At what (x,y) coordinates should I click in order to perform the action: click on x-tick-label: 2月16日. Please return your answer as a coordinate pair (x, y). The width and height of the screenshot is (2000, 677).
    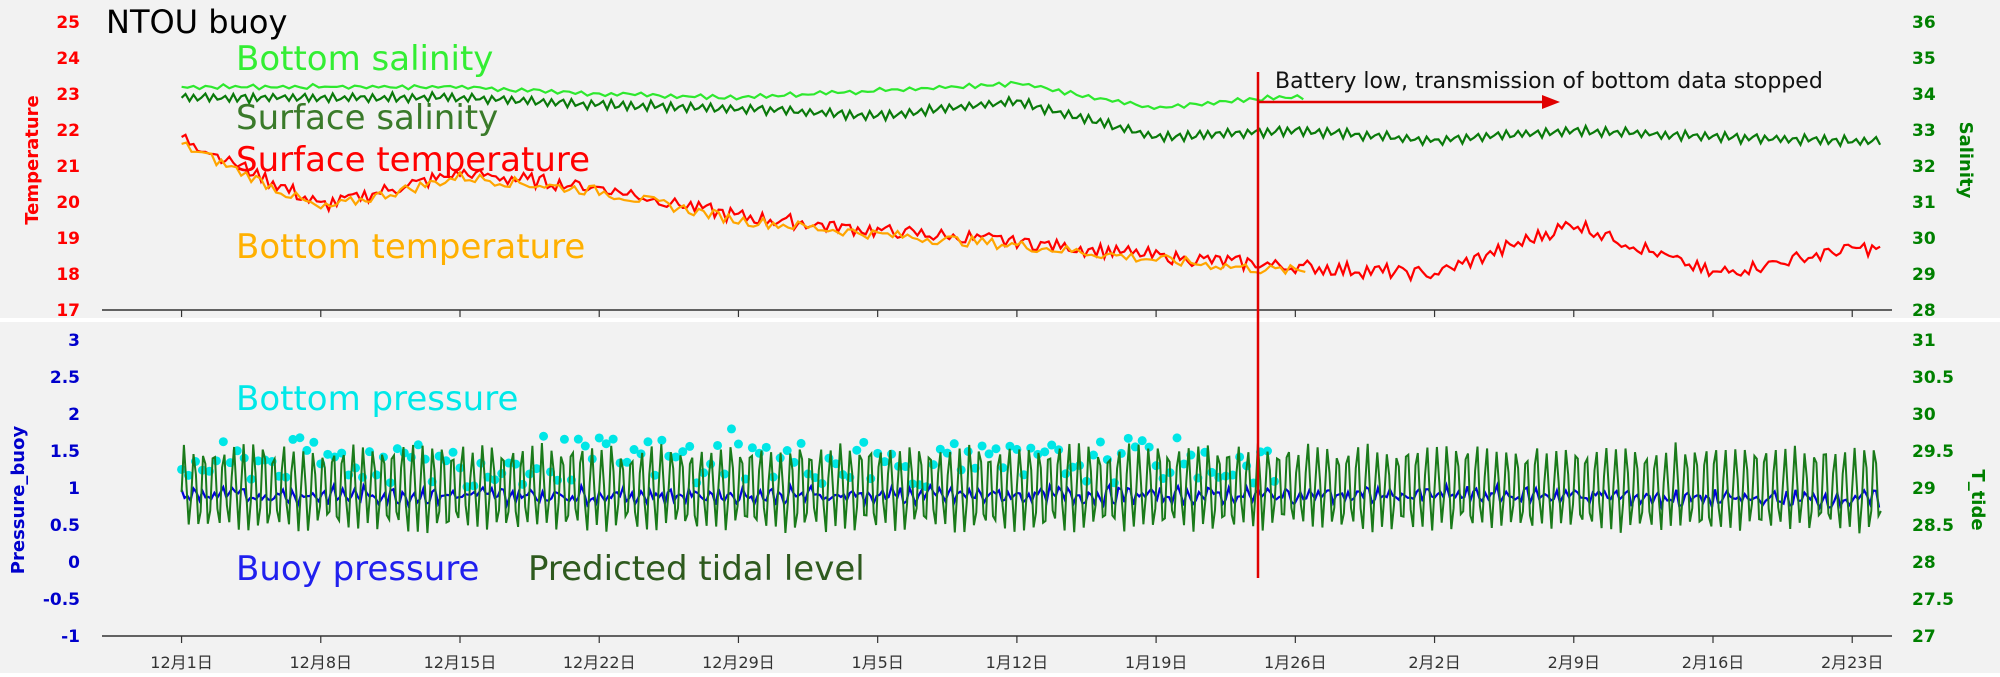
    Looking at the image, I should click on (1713, 662).